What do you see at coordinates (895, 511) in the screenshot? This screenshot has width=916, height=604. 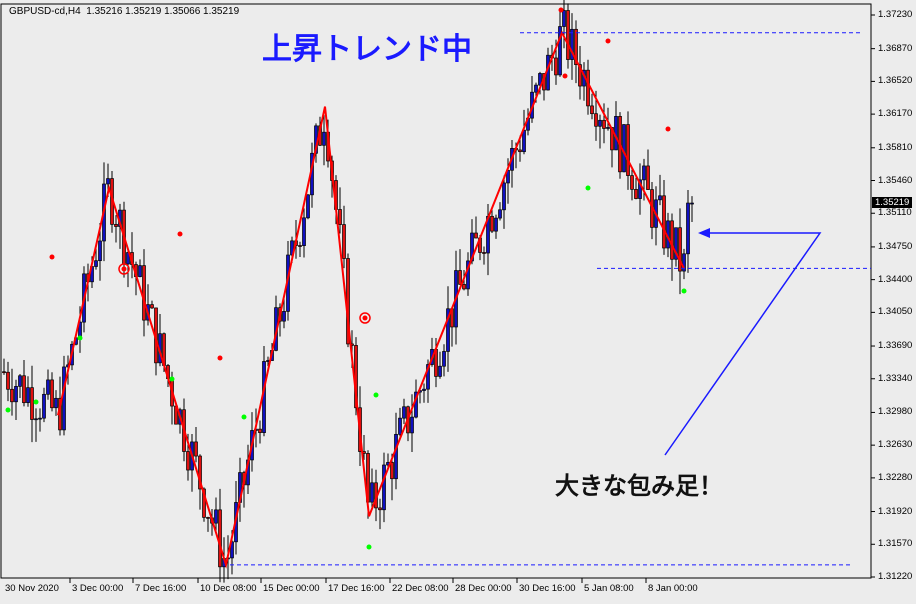 I see `price-tick-label: 1.31920` at bounding box center [895, 511].